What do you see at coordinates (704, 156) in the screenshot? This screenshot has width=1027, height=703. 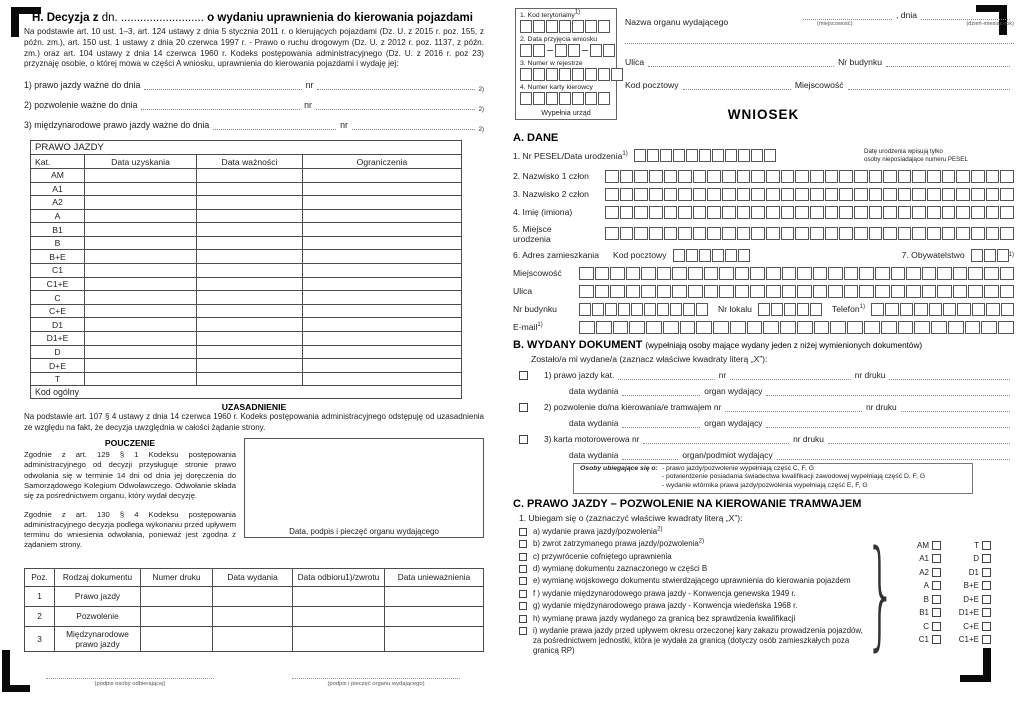 I see `pesel-input` at bounding box center [704, 156].